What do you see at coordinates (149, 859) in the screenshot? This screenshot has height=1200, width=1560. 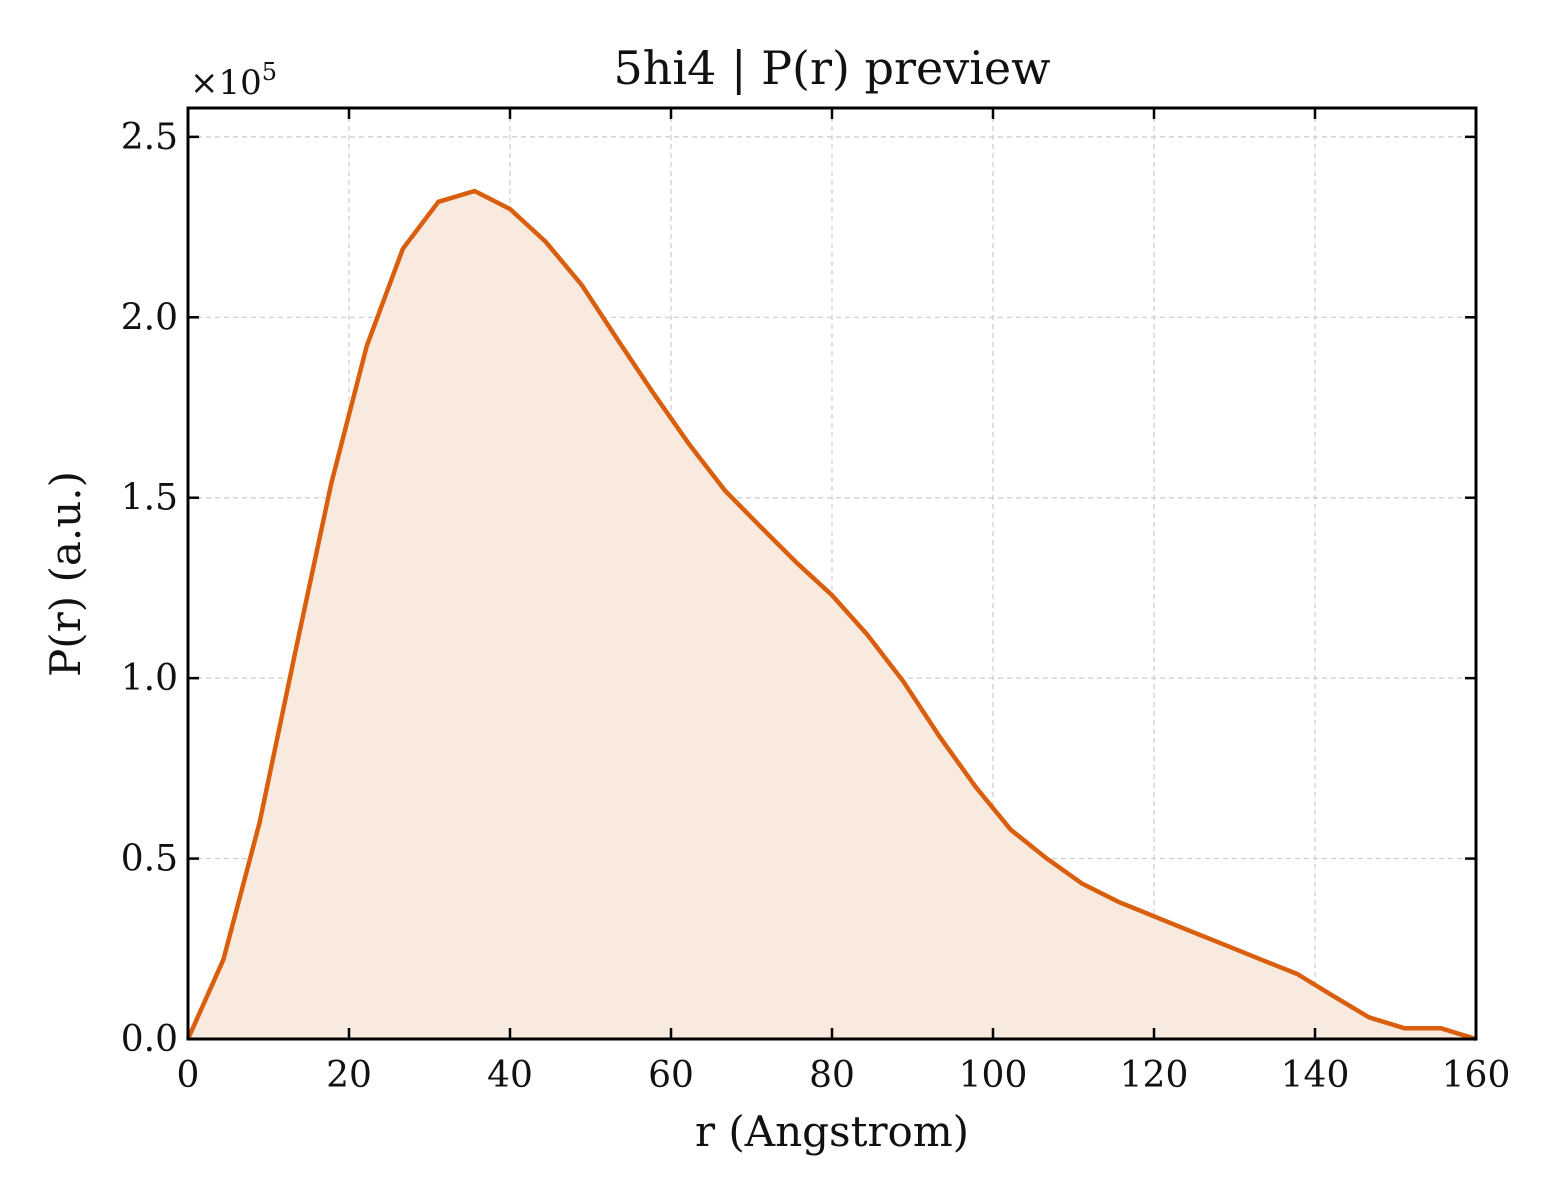 I see `y-tick-label: 0.5` at bounding box center [149, 859].